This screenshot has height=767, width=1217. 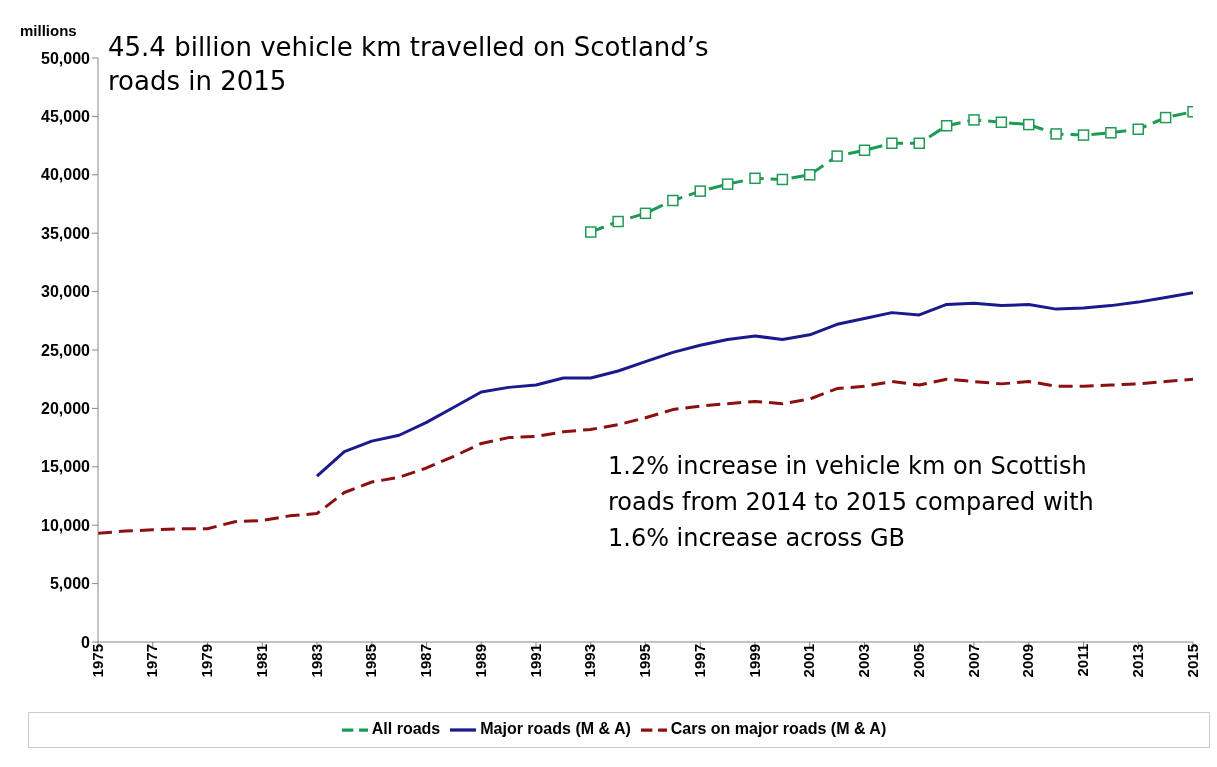 What do you see at coordinates (480, 661) in the screenshot?
I see `x-tick-label: 1989` at bounding box center [480, 661].